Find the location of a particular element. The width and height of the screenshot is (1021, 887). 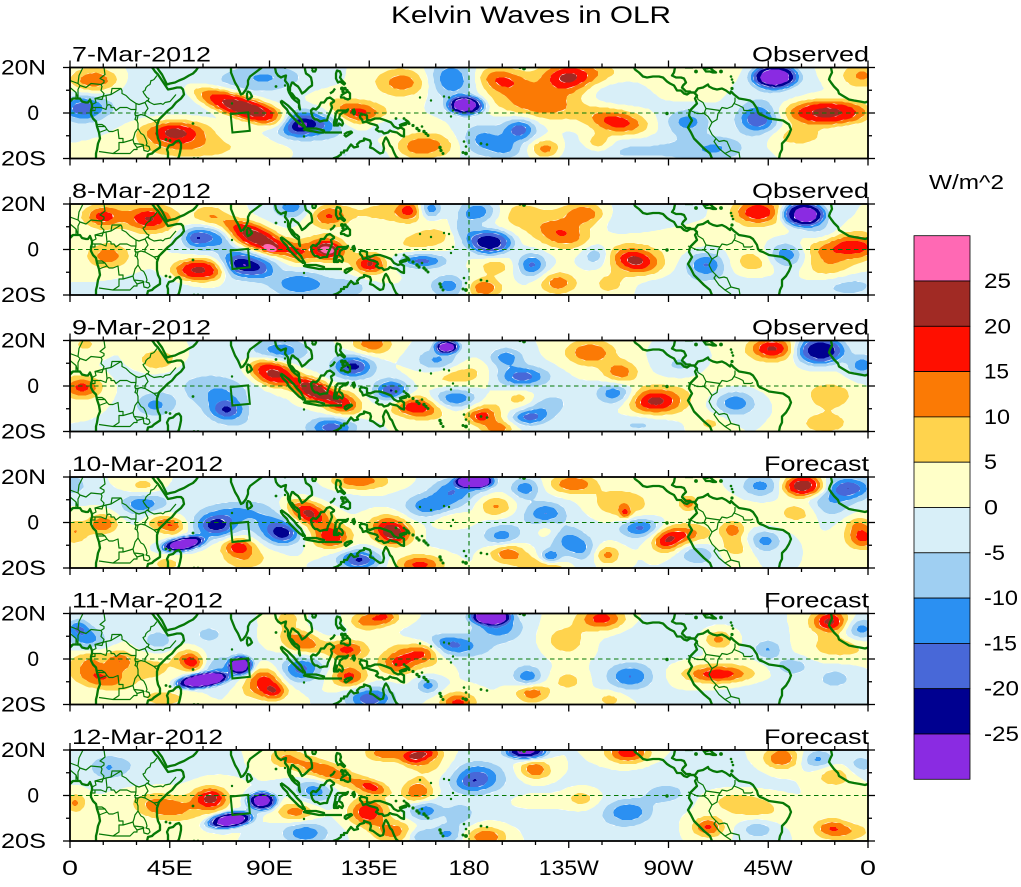

svg-text: 8-Mar-2012 is located at coordinates (141, 191).